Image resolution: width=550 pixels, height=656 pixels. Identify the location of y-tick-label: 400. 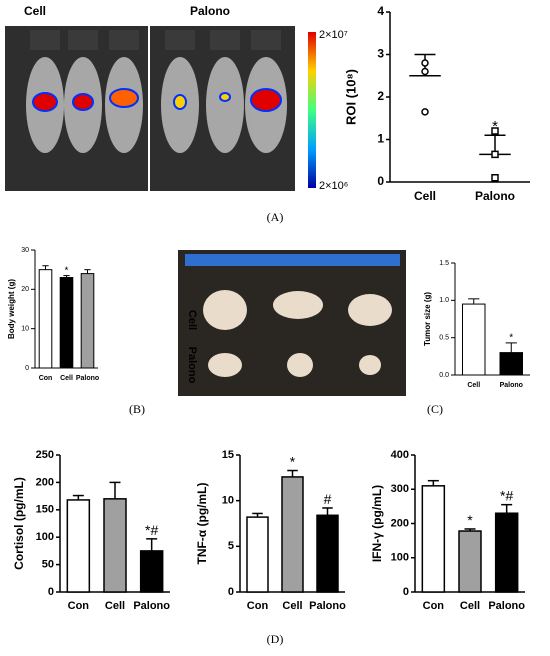
(400, 455).